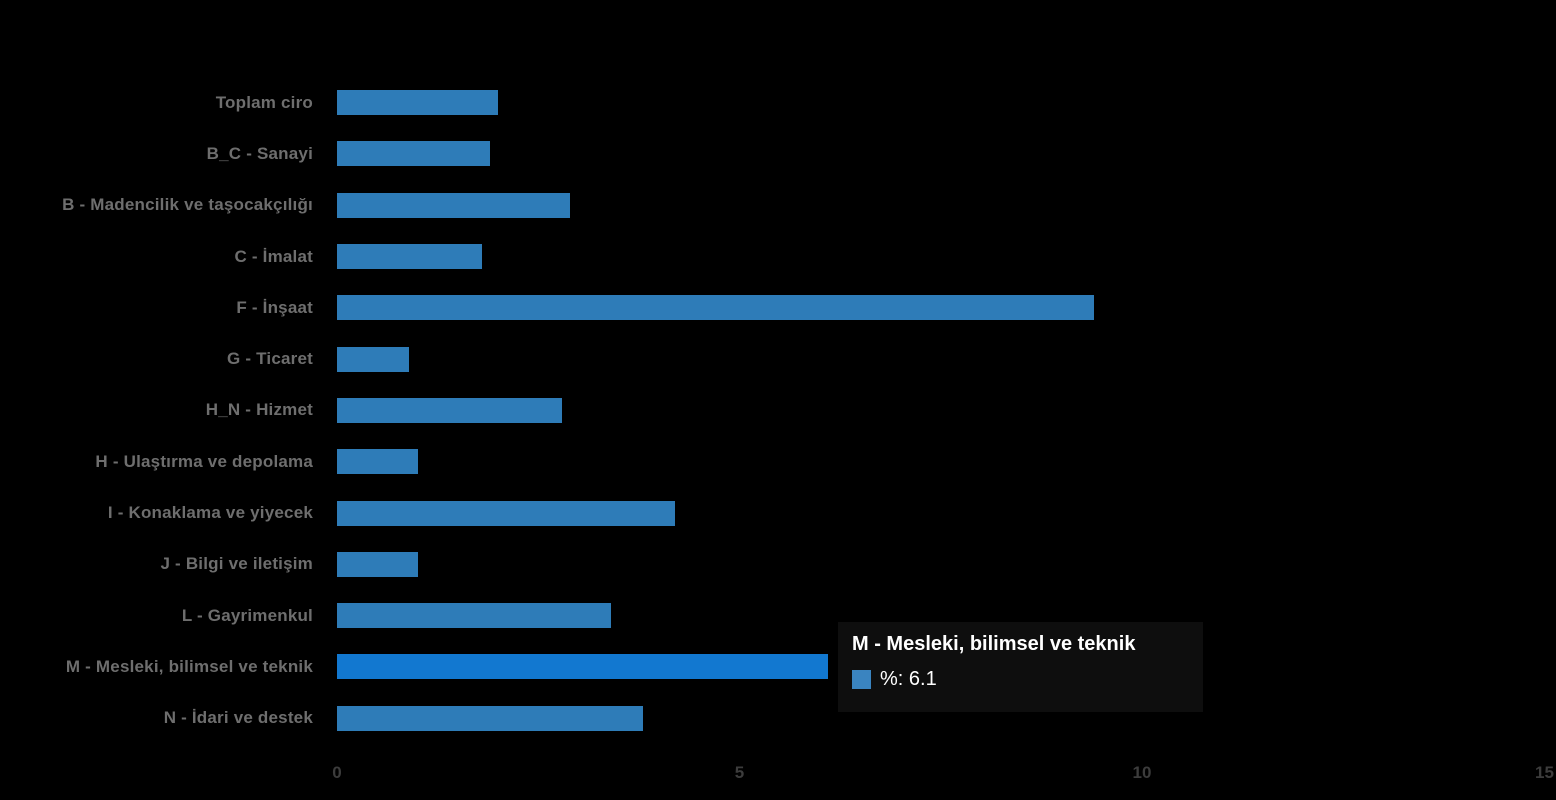  What do you see at coordinates (264, 102) in the screenshot?
I see `category-label: Toplam ciro` at bounding box center [264, 102].